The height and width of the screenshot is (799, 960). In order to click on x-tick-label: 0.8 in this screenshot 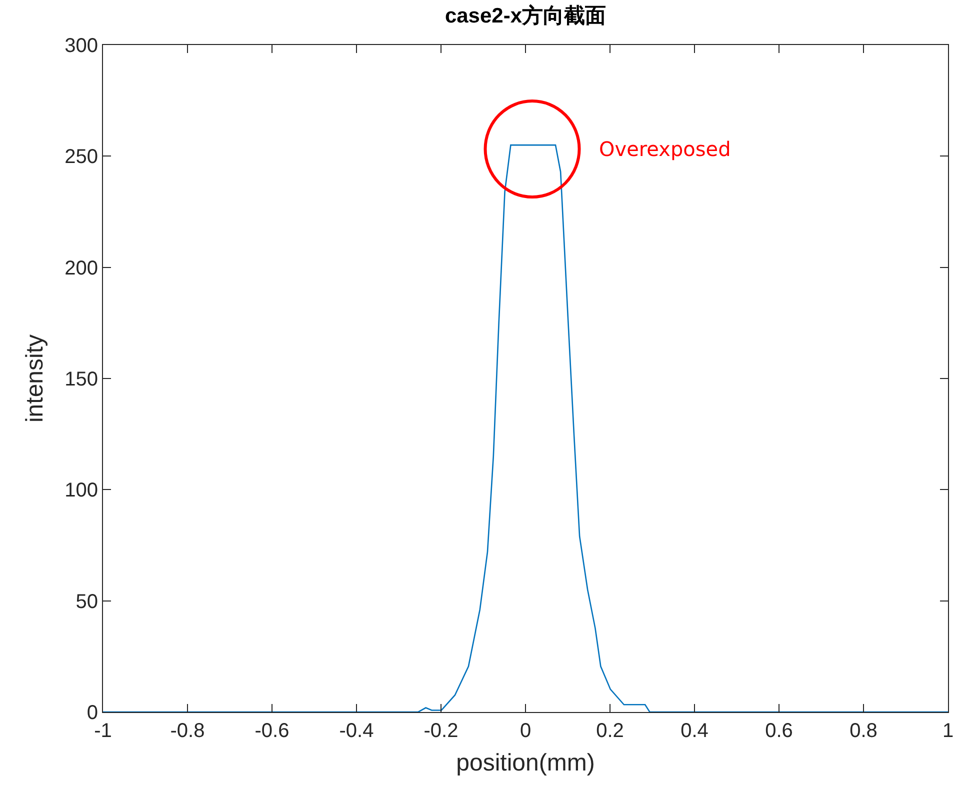, I will do `click(864, 731)`.